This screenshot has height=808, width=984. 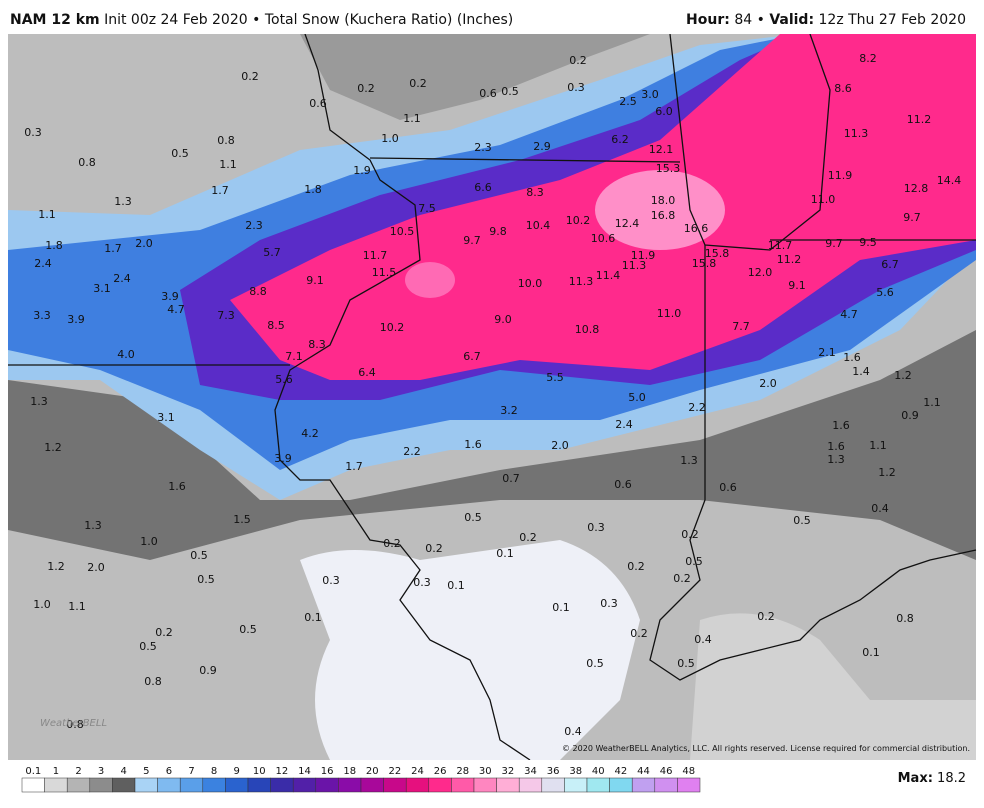 What do you see at coordinates (530, 283) in the screenshot?
I see `snow-amount: 10.0` at bounding box center [530, 283].